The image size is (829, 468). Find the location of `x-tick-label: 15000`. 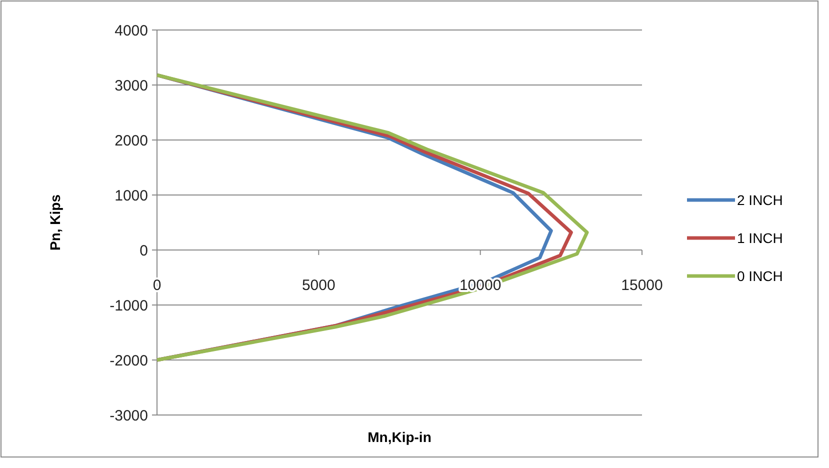

x-tick-label: 15000 is located at coordinates (642, 285).